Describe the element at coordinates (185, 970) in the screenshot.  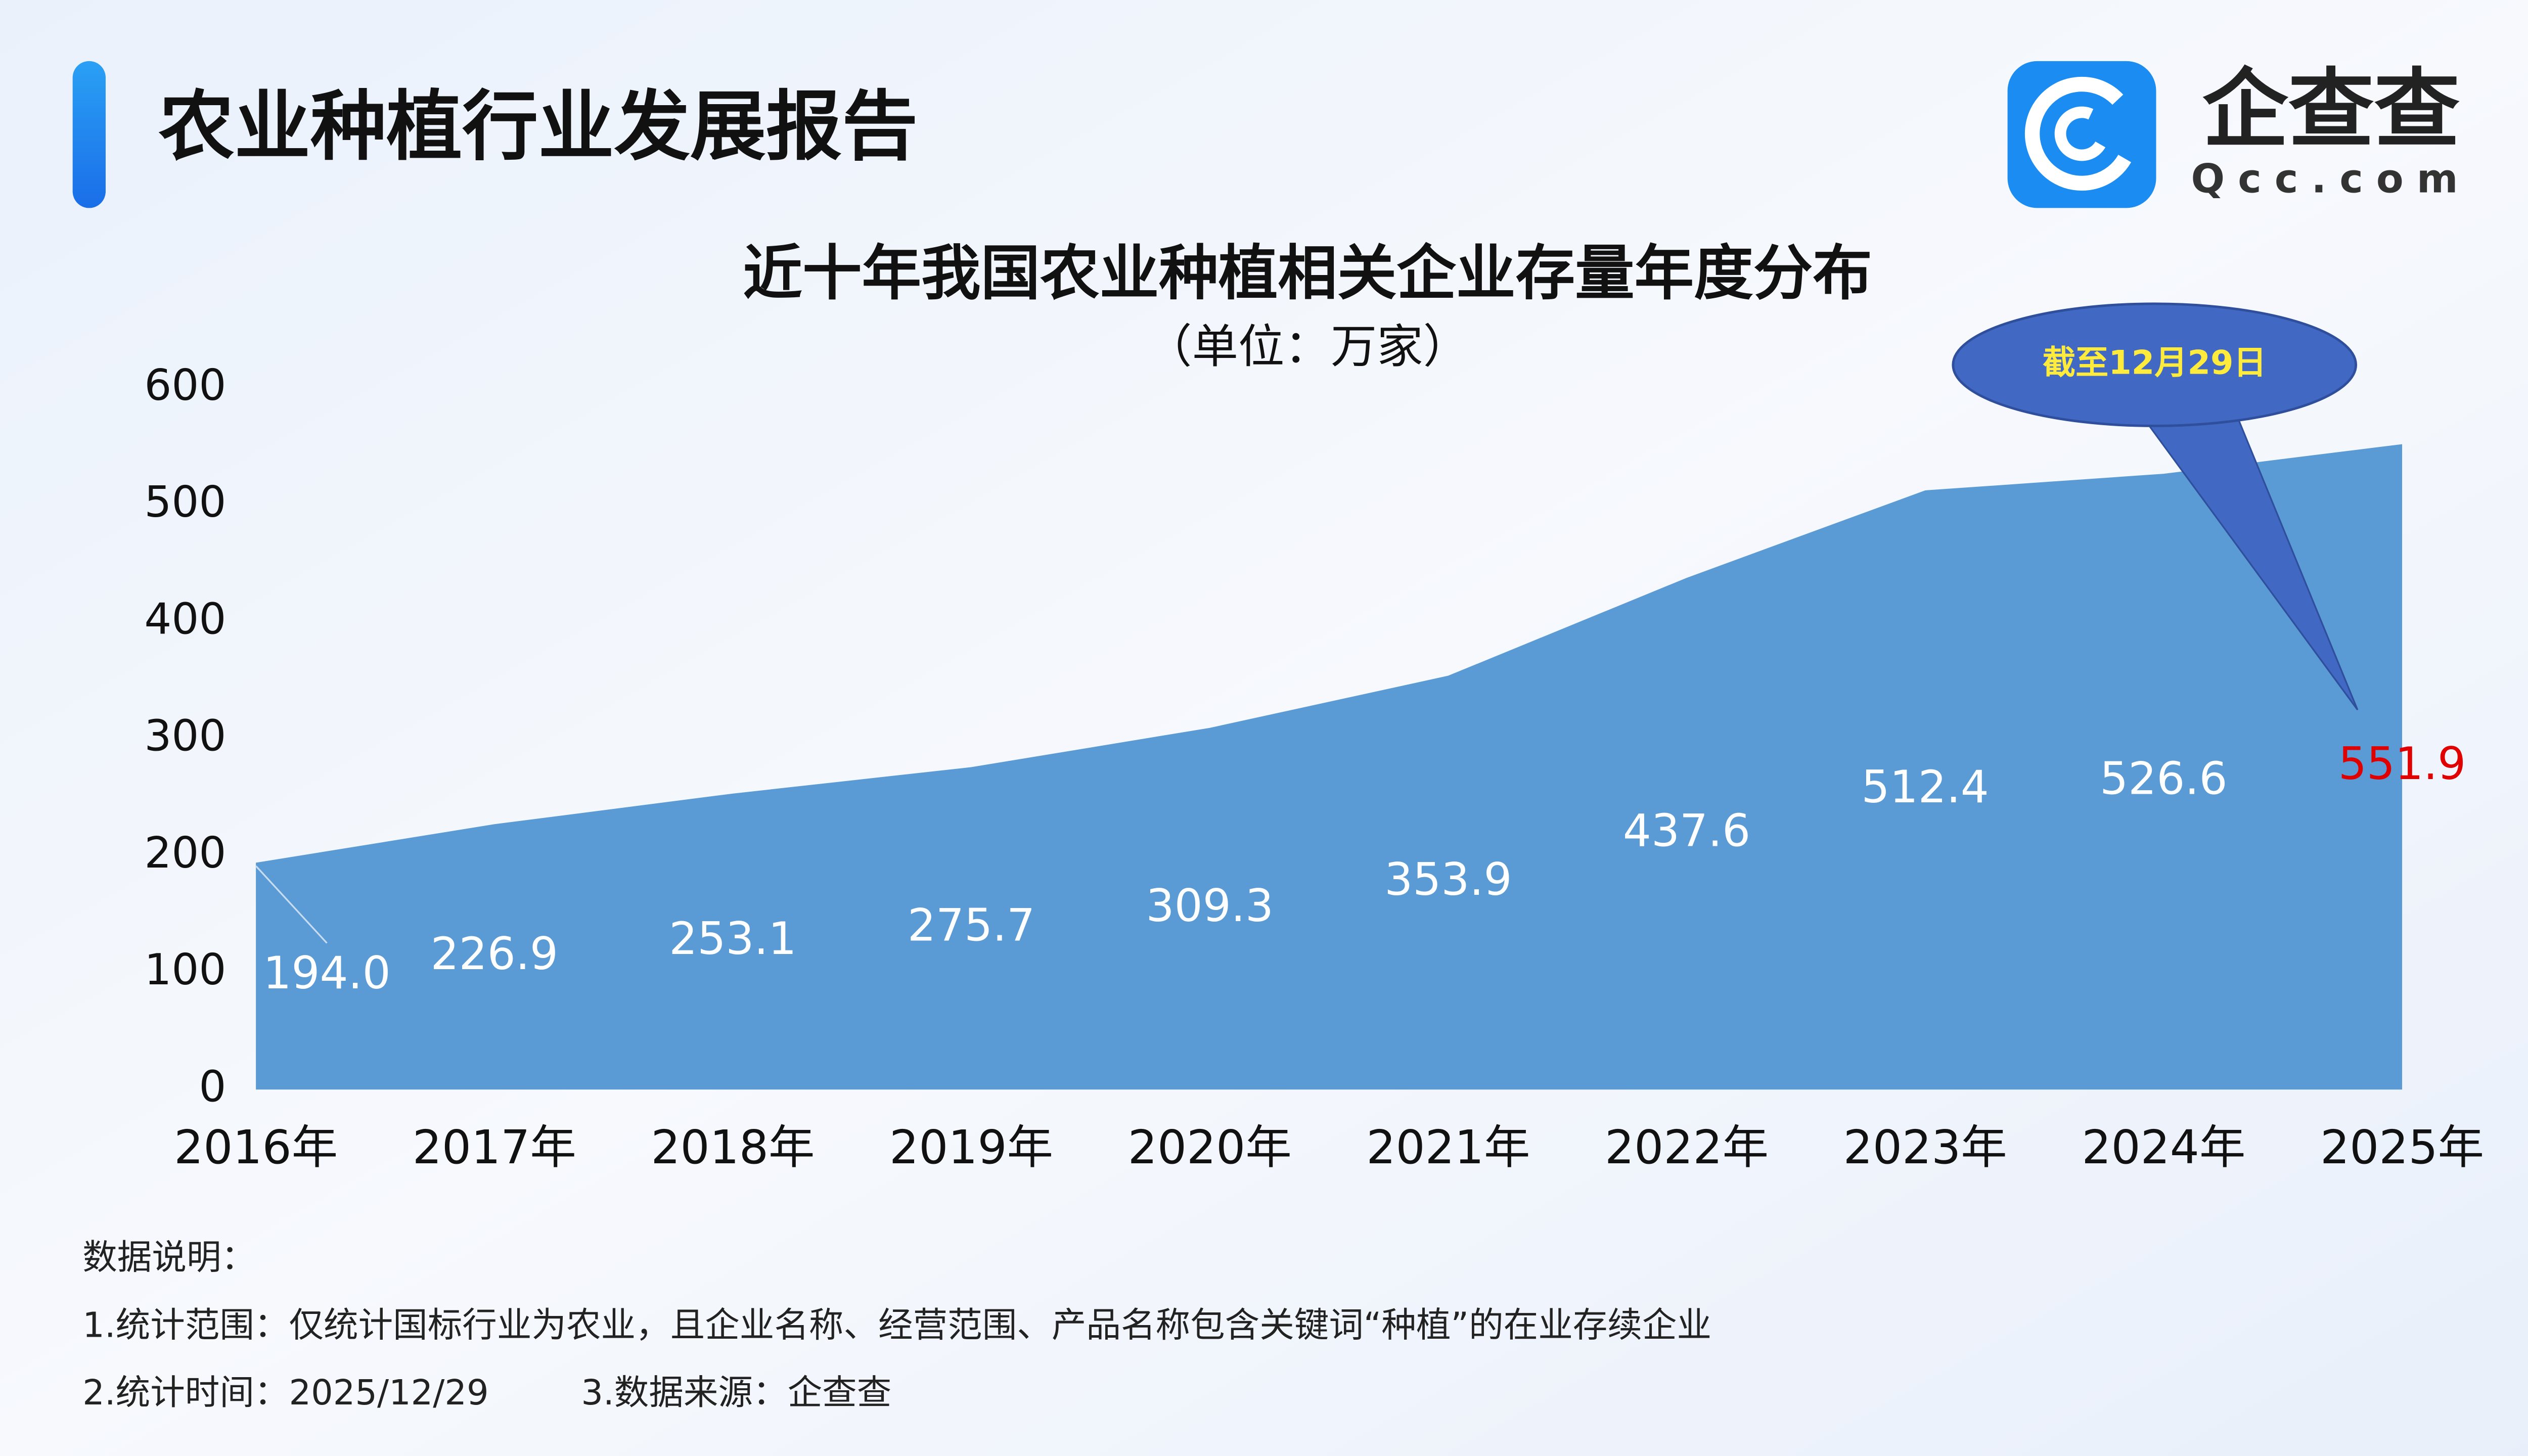
I see `y-tick-label: 100` at that location.